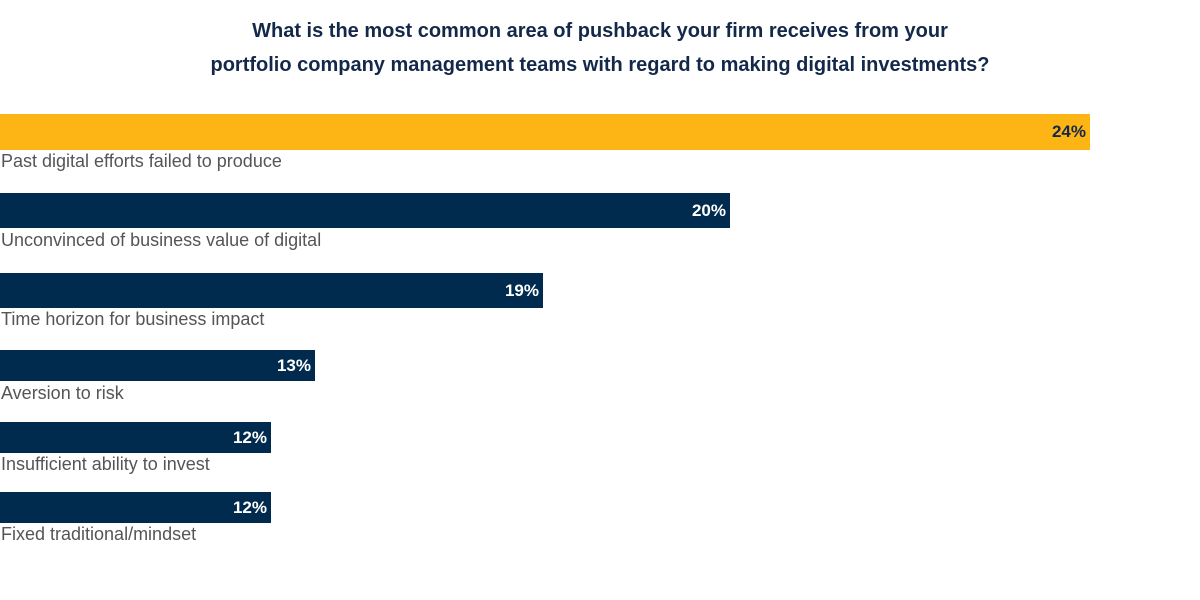 This screenshot has width=1200, height=600. What do you see at coordinates (293, 365) in the screenshot?
I see `data-label: 13%` at bounding box center [293, 365].